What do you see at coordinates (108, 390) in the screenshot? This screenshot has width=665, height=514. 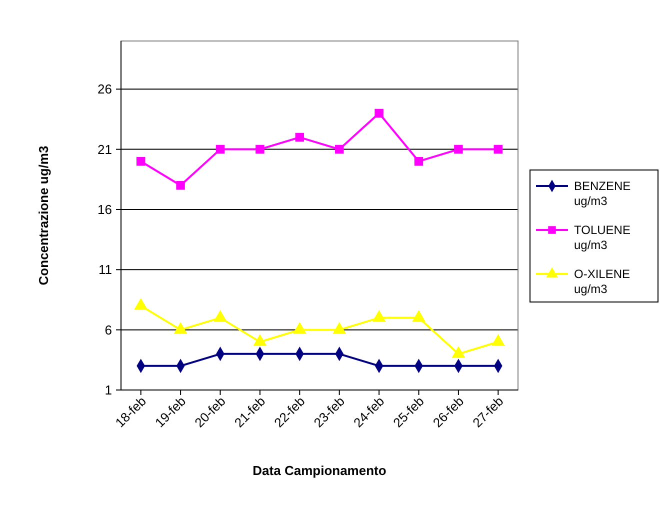 I see `y-tick-label: 1` at bounding box center [108, 390].